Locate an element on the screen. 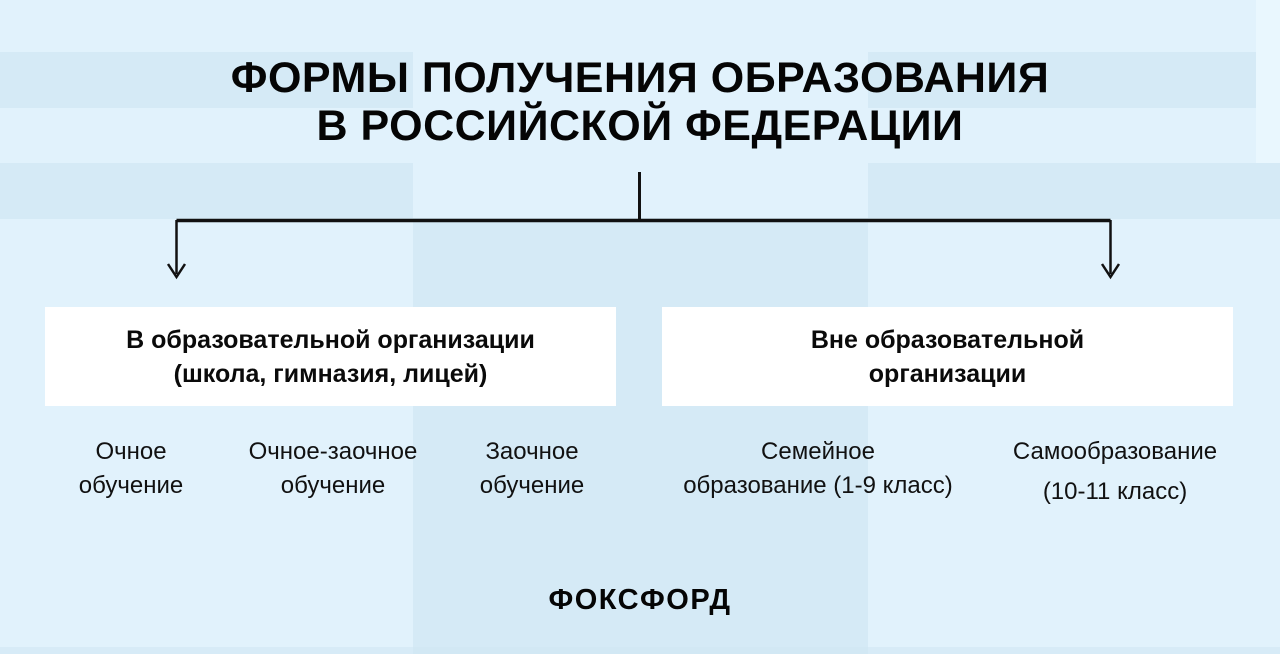  branch-box-line: (школа, гимназия, лицей) is located at coordinates (330, 373).